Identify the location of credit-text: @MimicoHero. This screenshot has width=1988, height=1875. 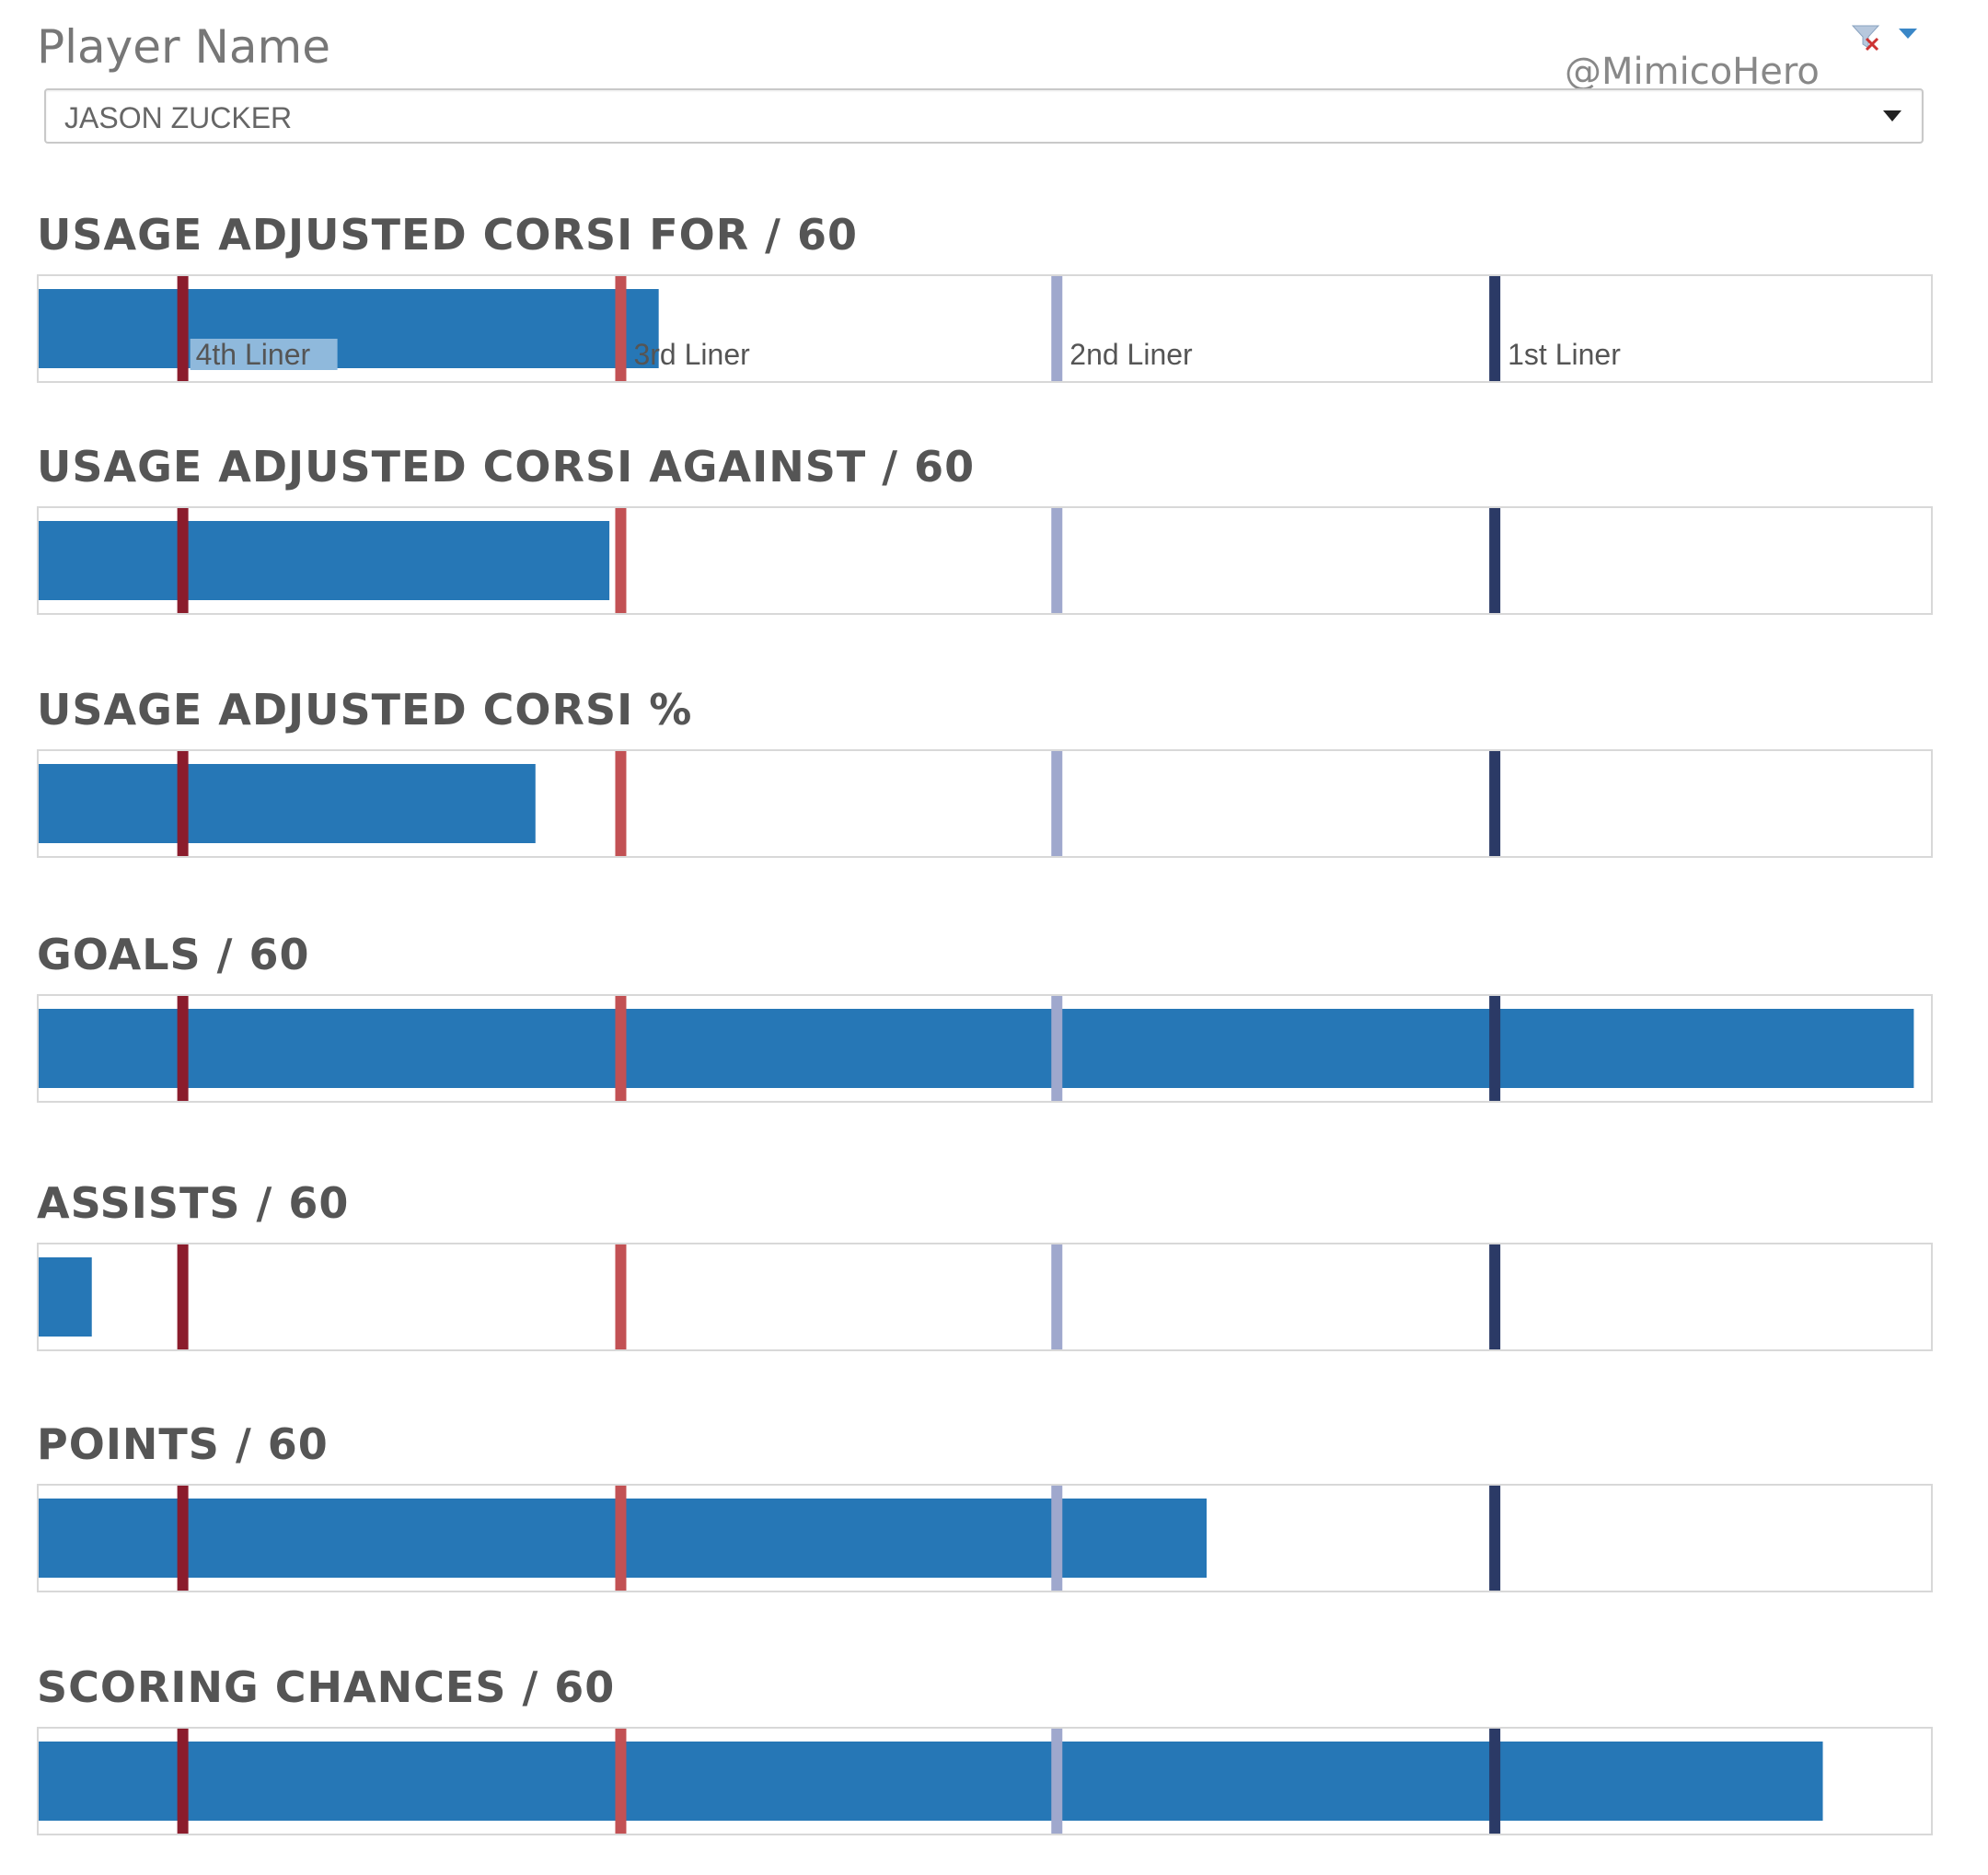
(1692, 72).